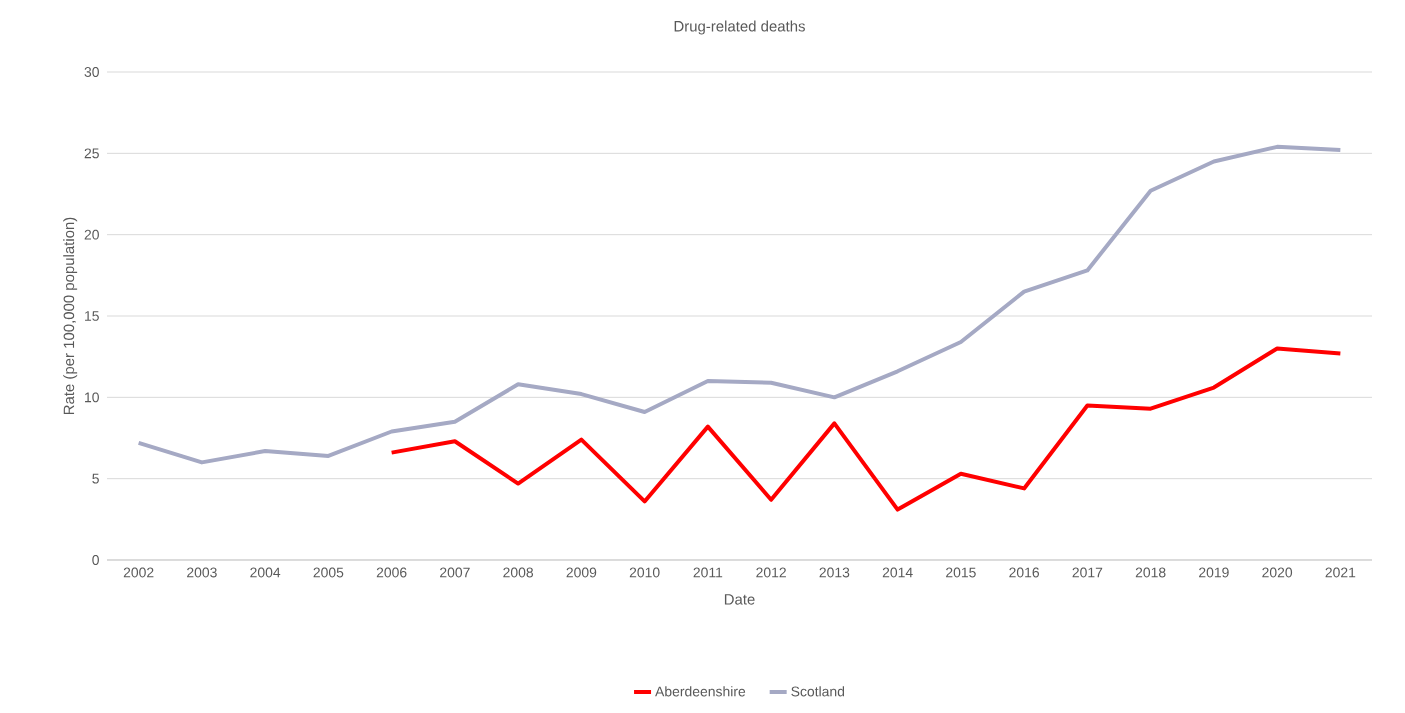  I want to click on y-tick-label: 5, so click(95, 478).